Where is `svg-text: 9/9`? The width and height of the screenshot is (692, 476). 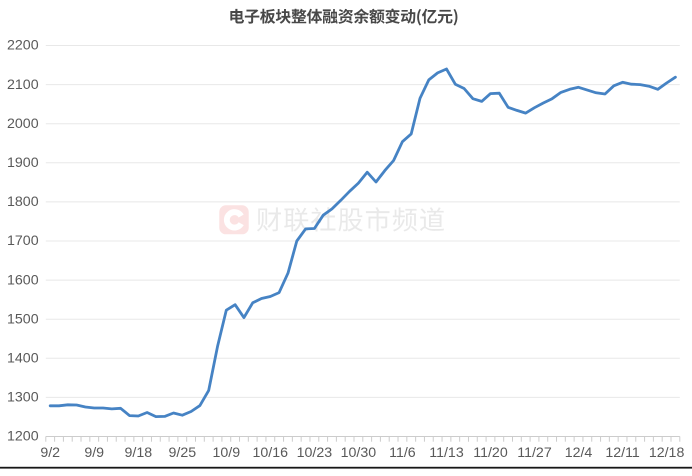 svg-text: 9/9 is located at coordinates (94, 453).